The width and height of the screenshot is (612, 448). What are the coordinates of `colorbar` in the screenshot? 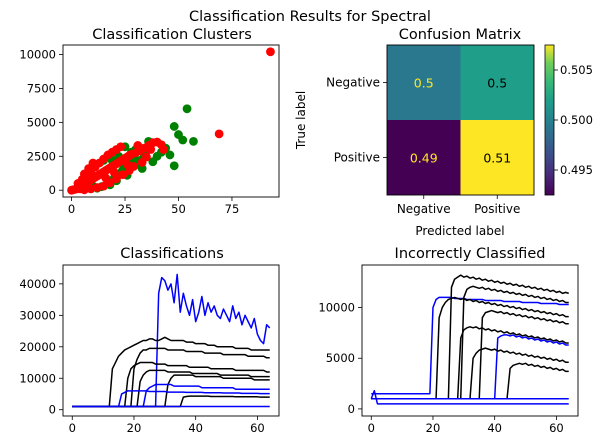 It's located at (549, 120).